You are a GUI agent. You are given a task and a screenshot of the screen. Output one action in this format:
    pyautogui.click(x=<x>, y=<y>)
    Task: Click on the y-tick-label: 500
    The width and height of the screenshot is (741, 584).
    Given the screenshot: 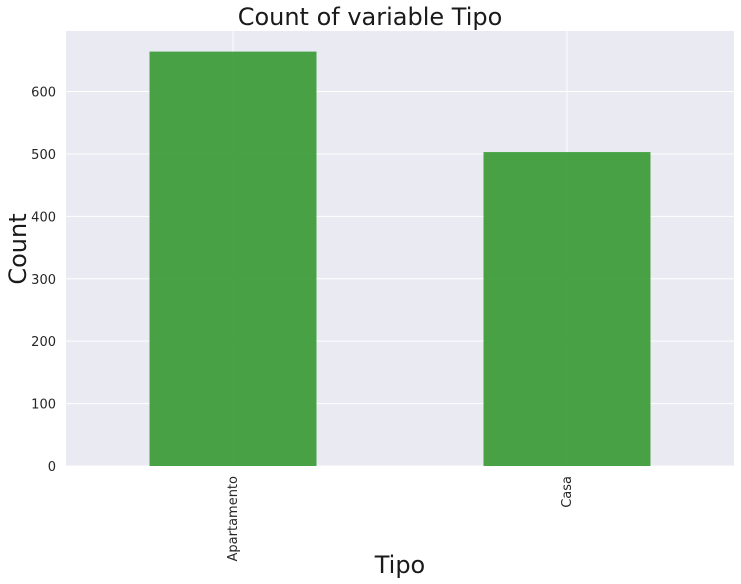 What is the action you would take?
    pyautogui.click(x=43, y=155)
    